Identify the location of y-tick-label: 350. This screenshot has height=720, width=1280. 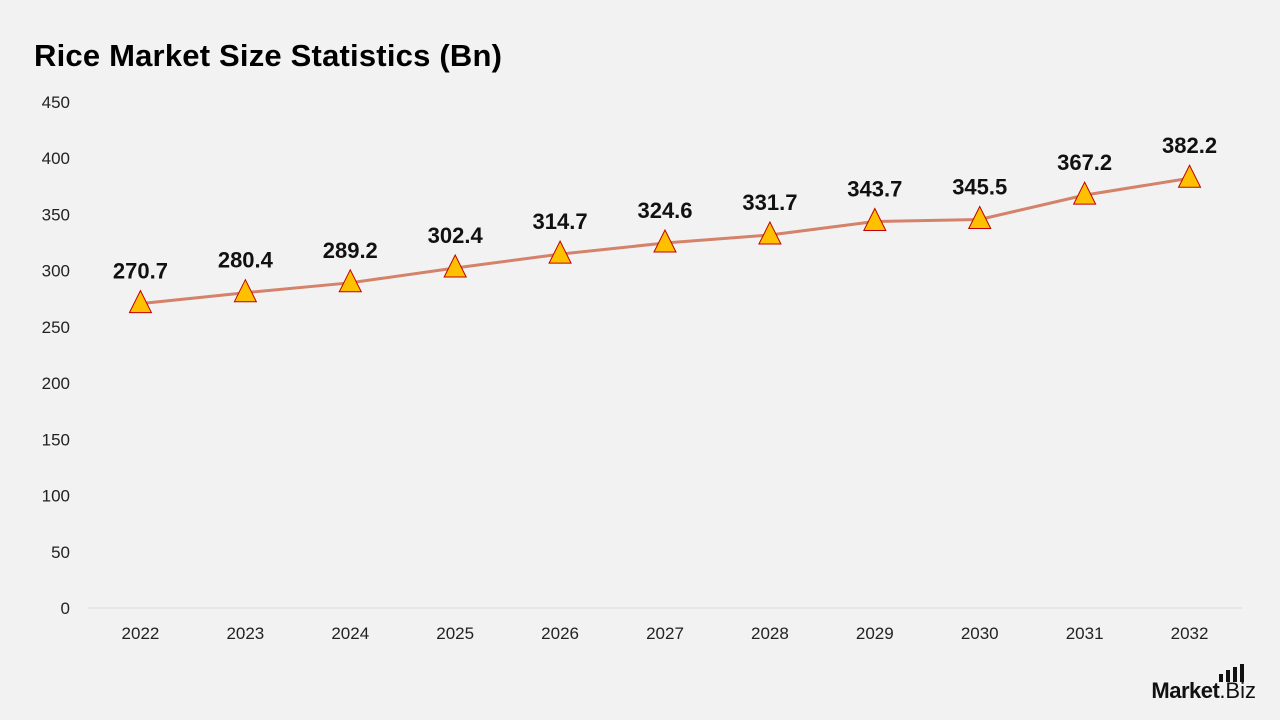
(56, 214).